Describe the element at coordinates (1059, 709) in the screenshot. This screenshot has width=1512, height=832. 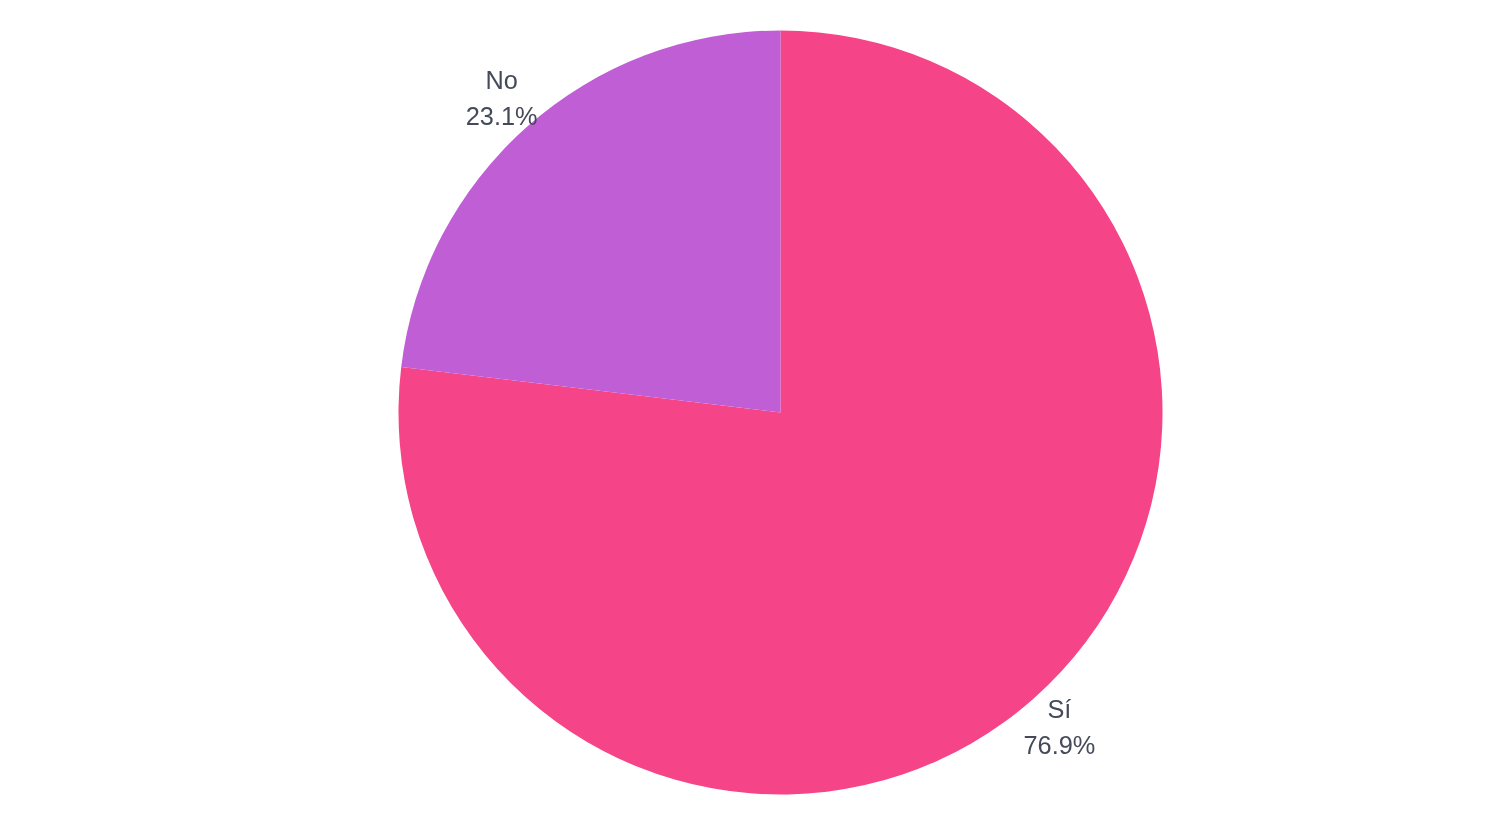
I see `slice-label: Sí` at that location.